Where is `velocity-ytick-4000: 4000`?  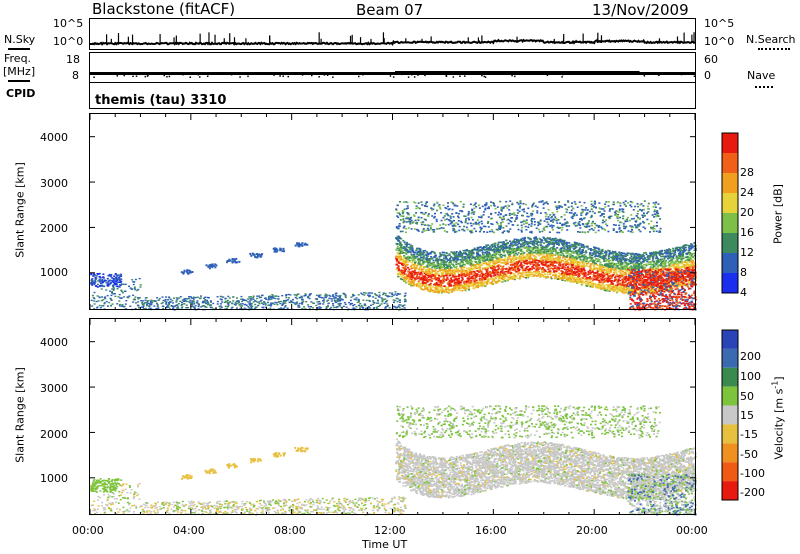
velocity-ytick-4000: 4000 is located at coordinates (54, 342).